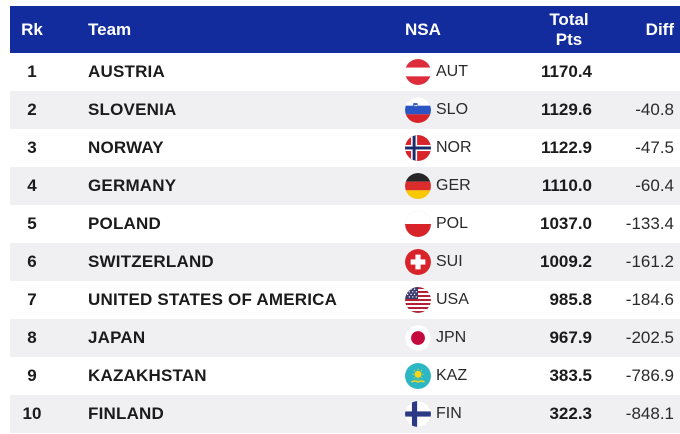  I want to click on nsa-cell: SUI, so click(447, 262).